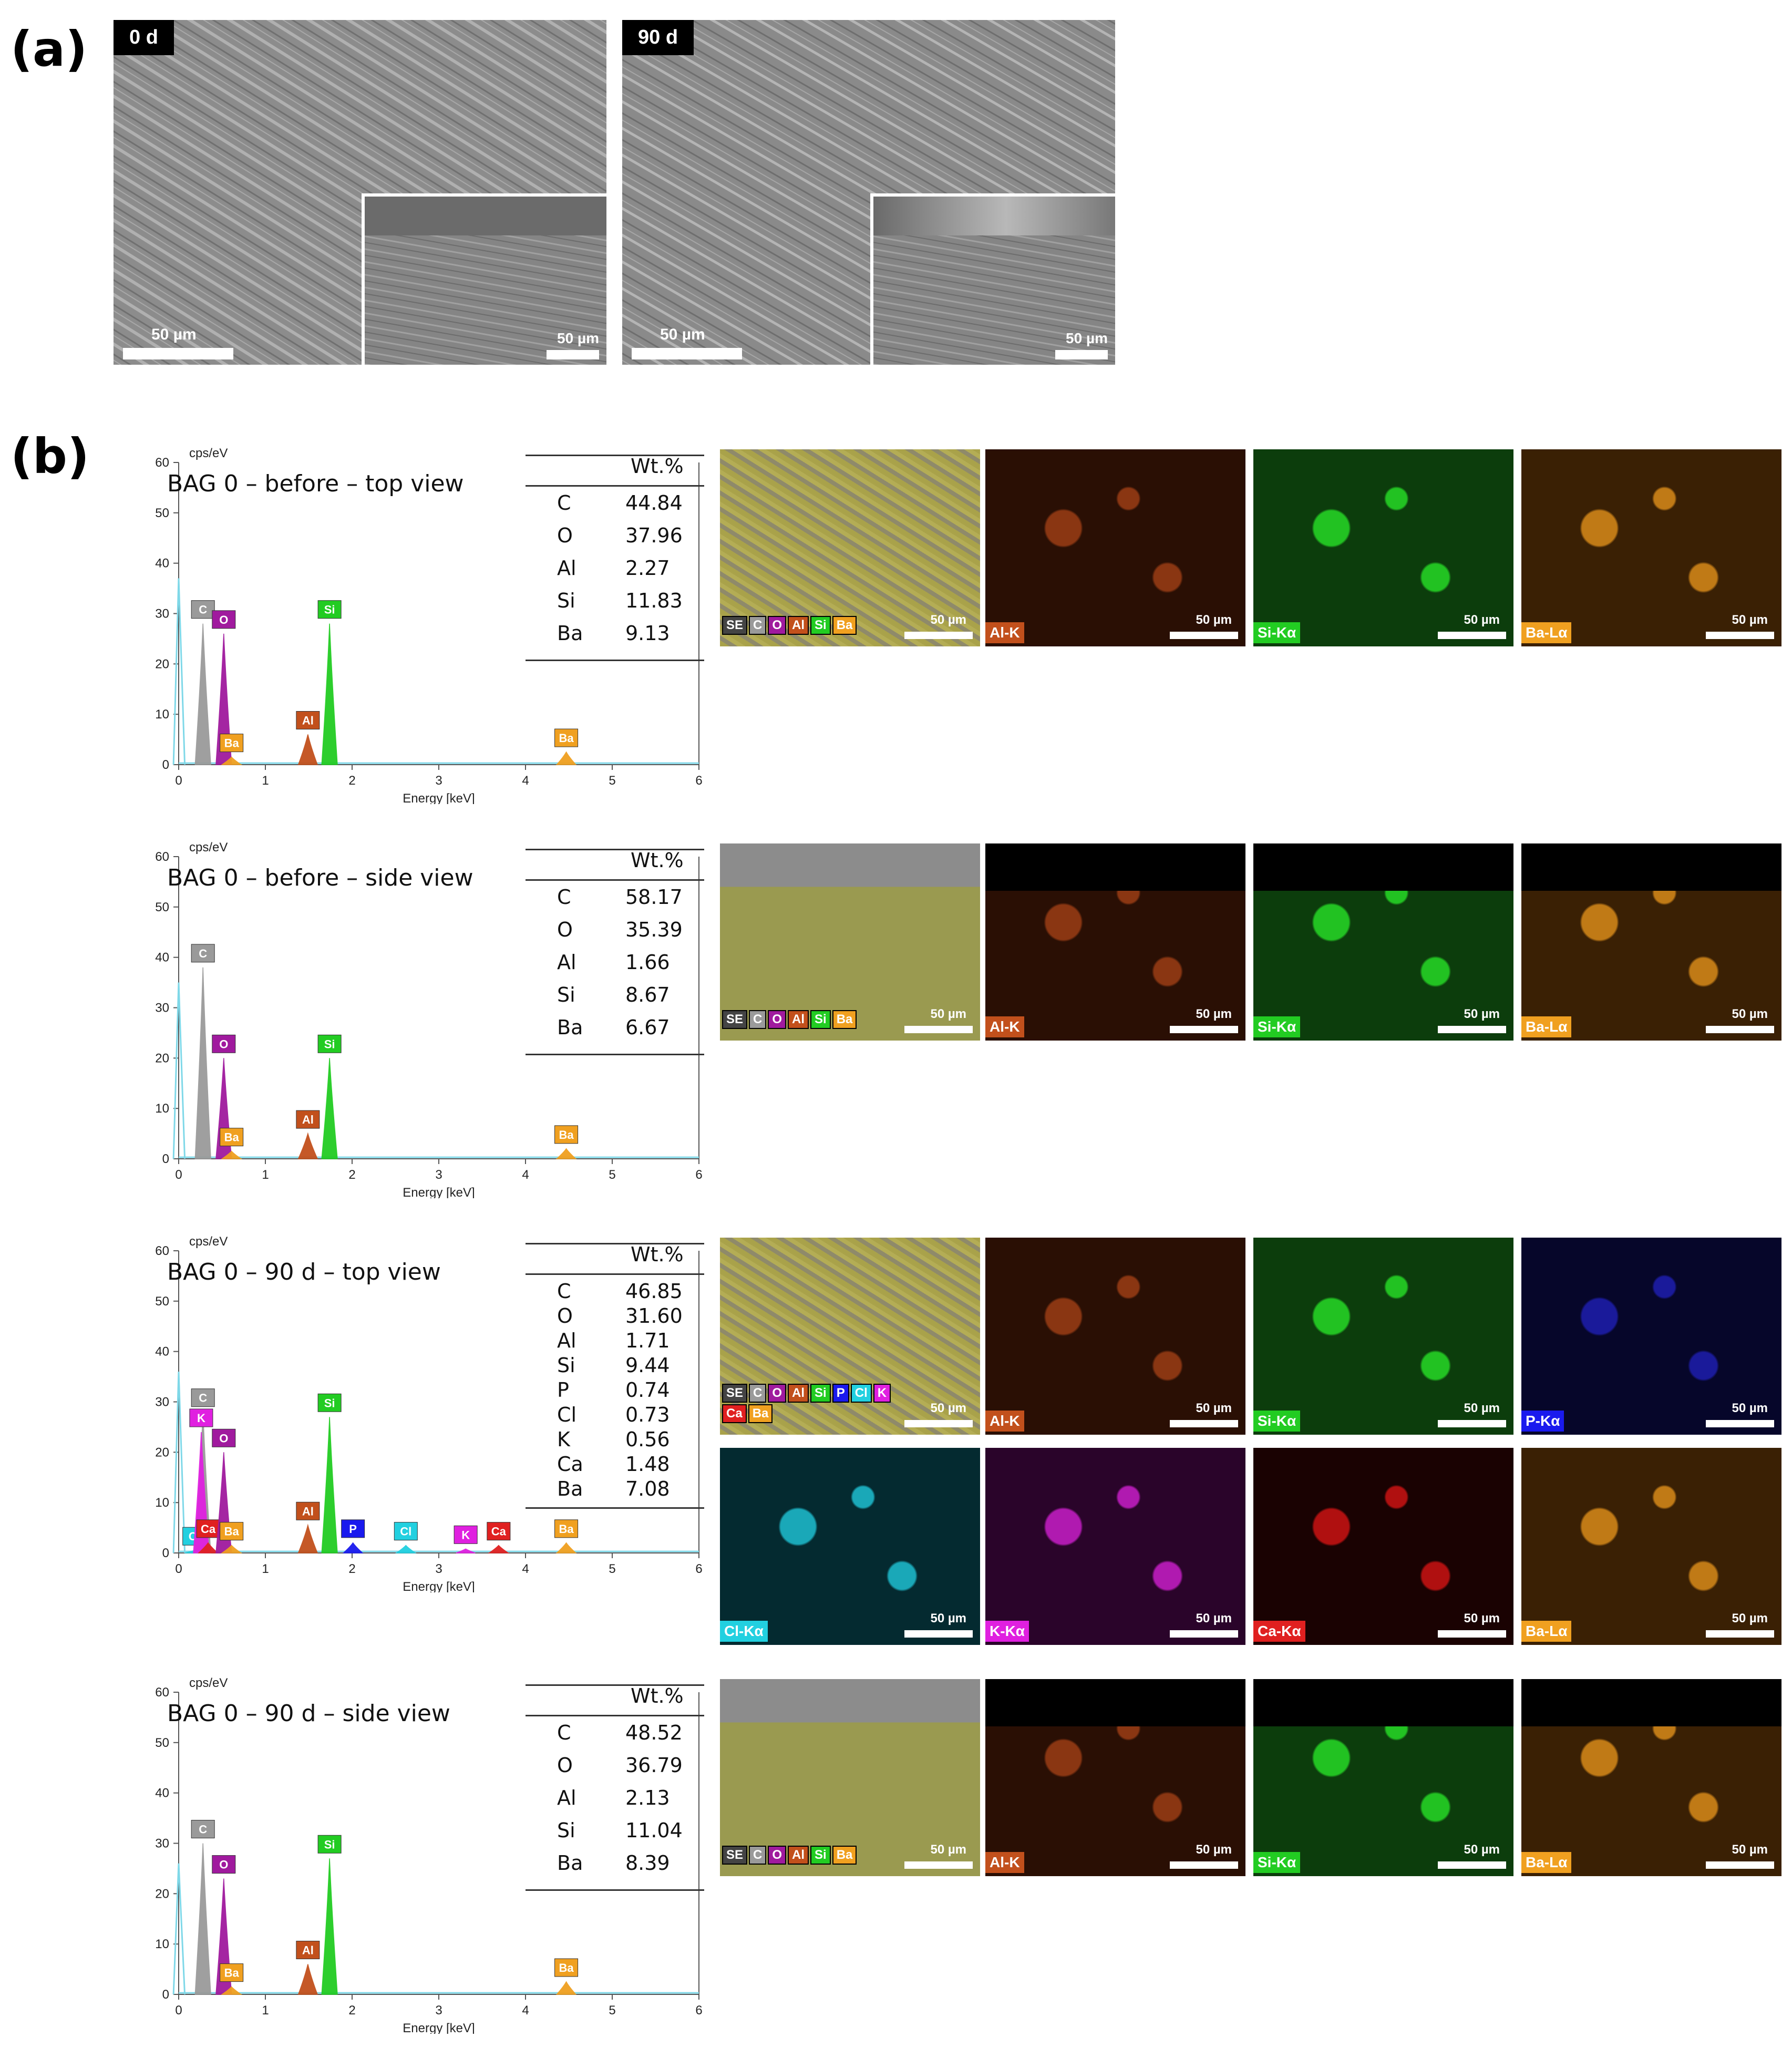 The image size is (1792, 2048). Describe the element at coordinates (466, 1550) in the screenshot. I see `peak-k` at that location.